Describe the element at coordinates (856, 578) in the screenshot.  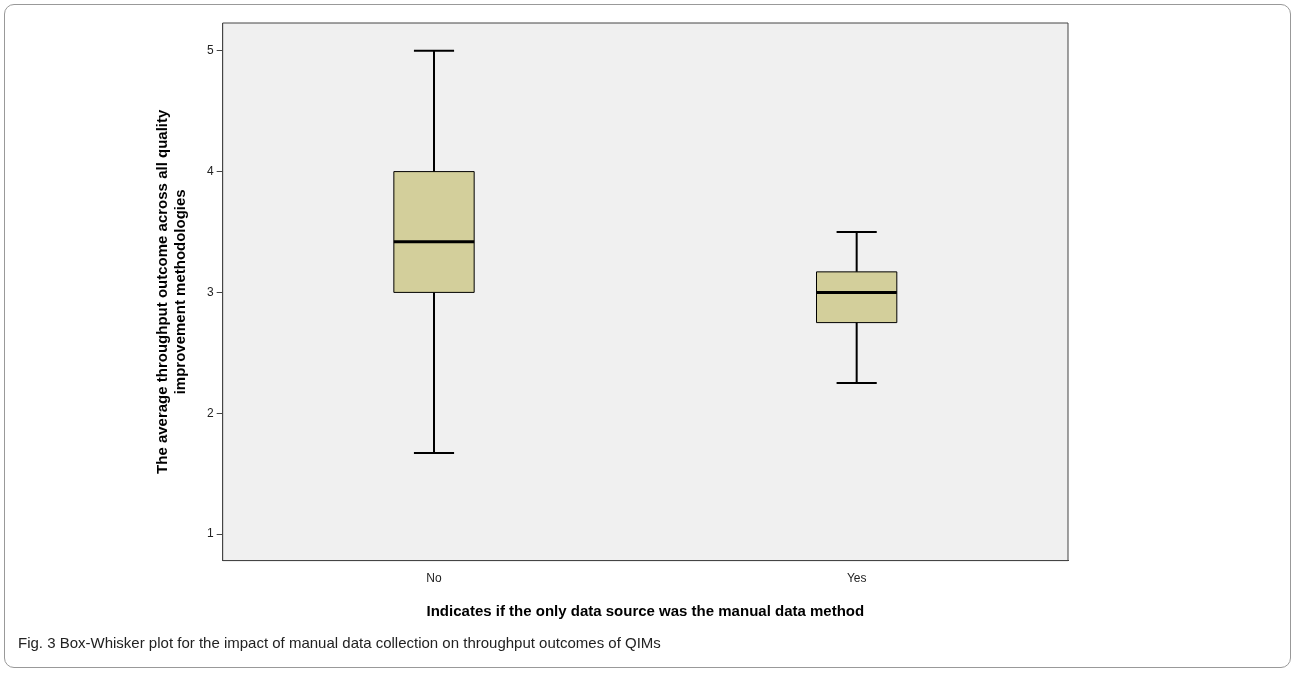
I see `x-tick-label: Yes` at that location.